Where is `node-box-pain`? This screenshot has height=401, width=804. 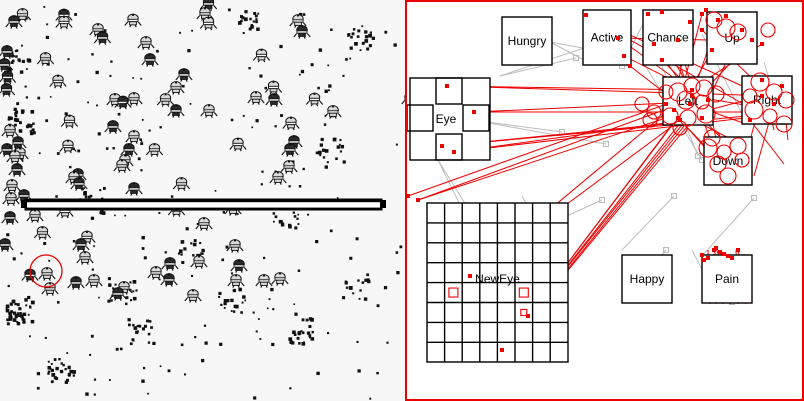 node-box-pain is located at coordinates (727, 279).